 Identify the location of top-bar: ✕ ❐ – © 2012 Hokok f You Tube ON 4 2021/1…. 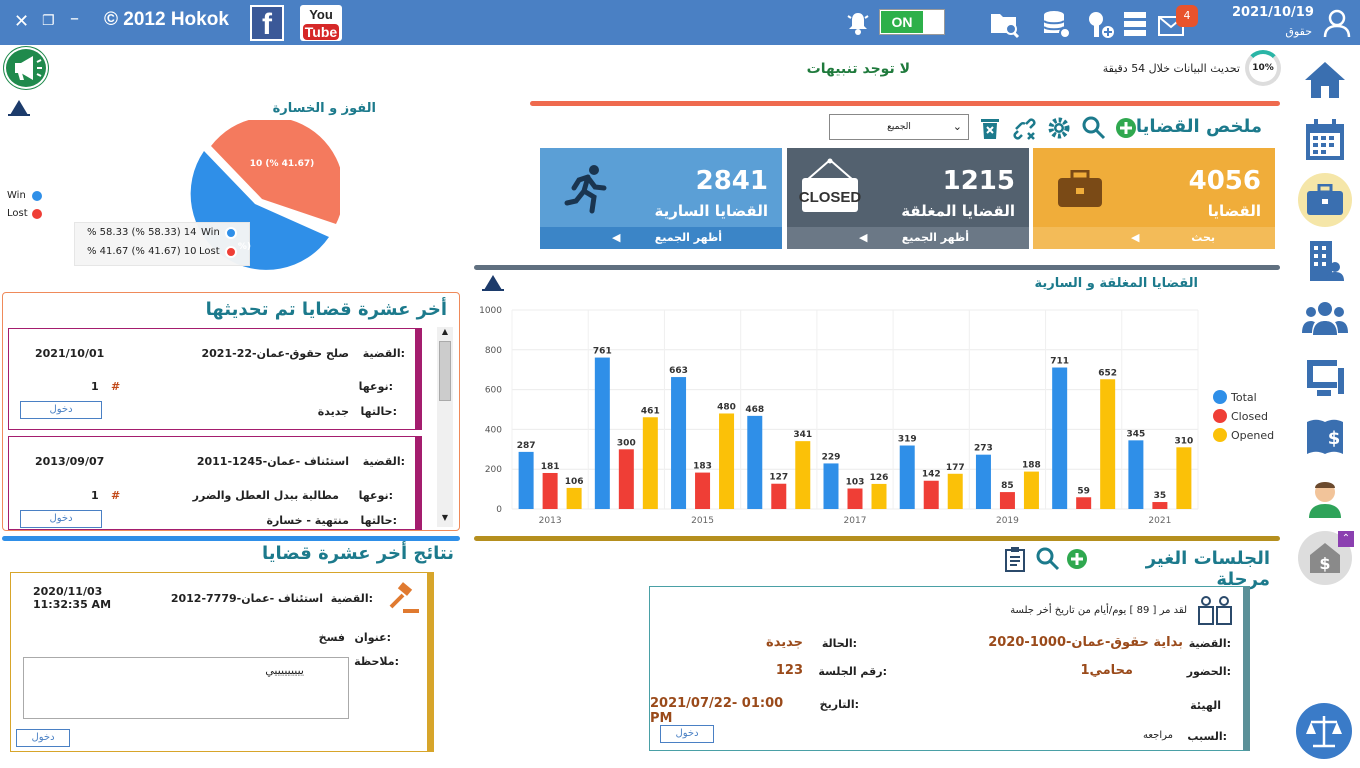
(680, 22).